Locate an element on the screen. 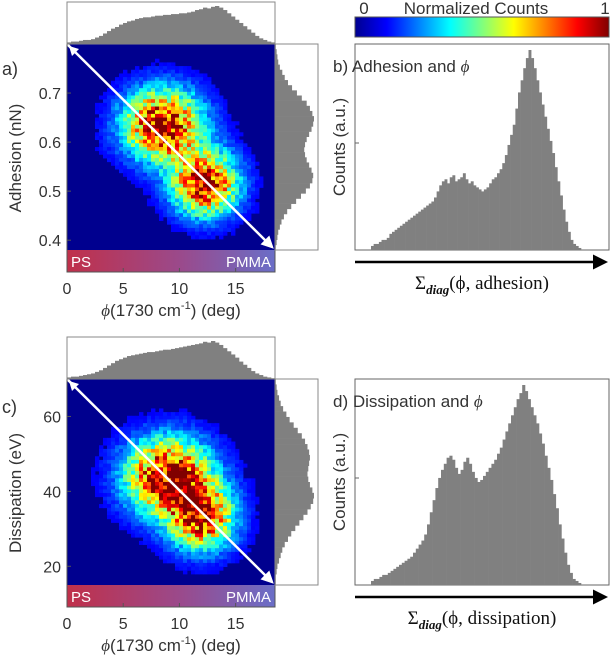 This screenshot has width=613, height=659. material-label-ps: PS is located at coordinates (81, 262).